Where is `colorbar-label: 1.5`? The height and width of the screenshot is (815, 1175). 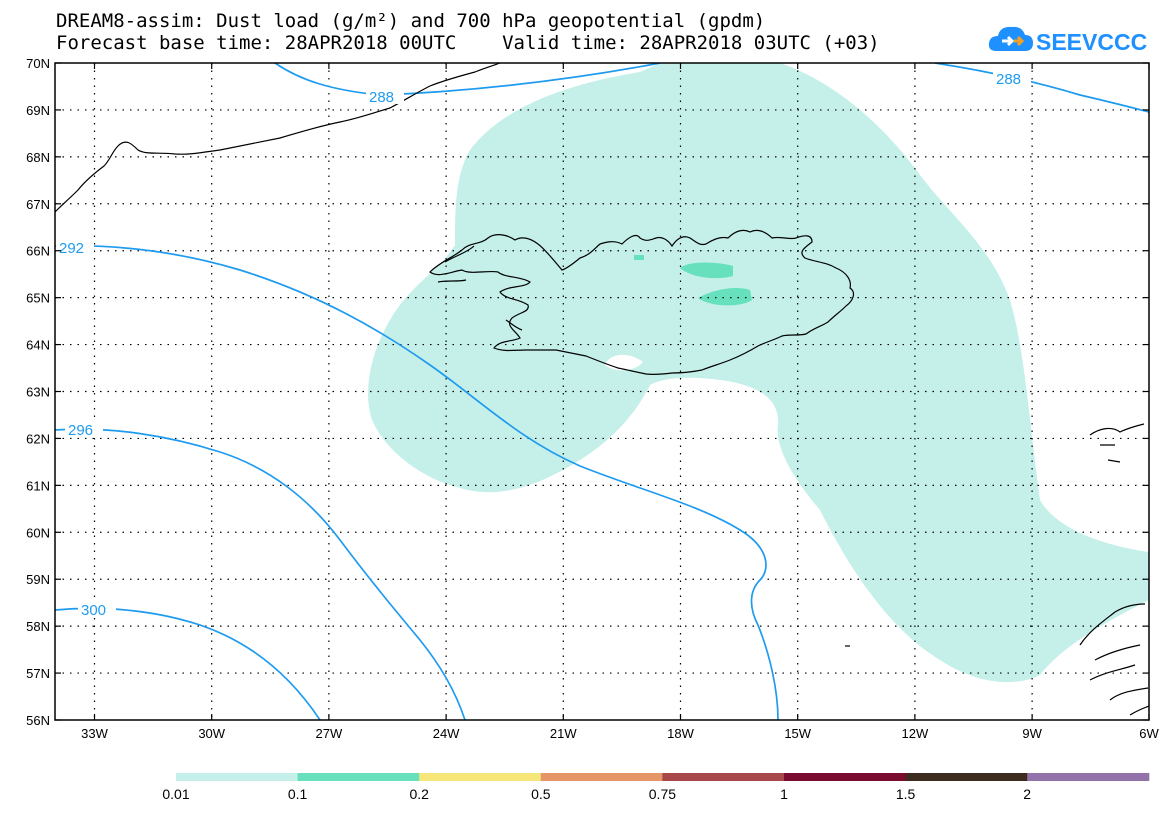
colorbar-label: 1.5 is located at coordinates (906, 794).